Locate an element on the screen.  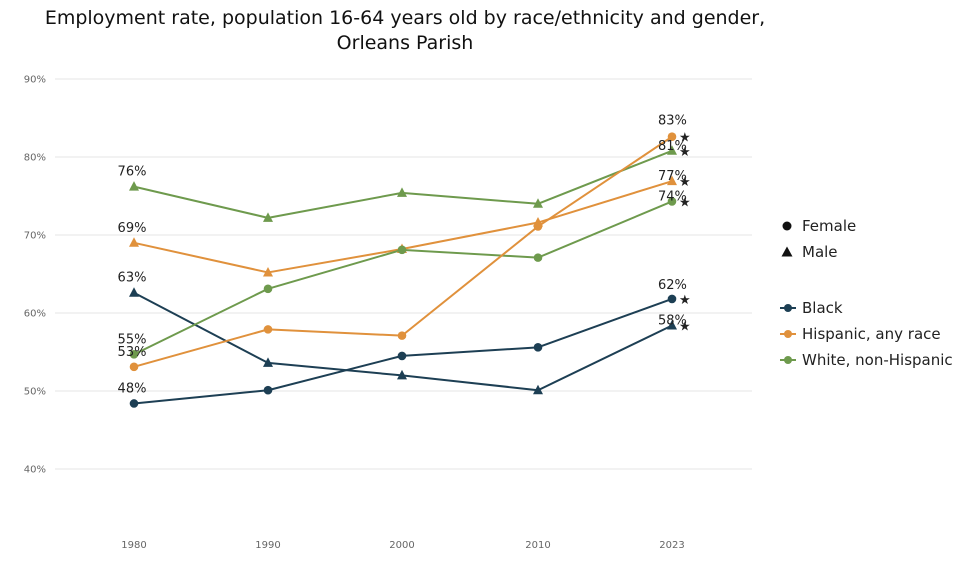
circle-icon is located at coordinates (791, 226).